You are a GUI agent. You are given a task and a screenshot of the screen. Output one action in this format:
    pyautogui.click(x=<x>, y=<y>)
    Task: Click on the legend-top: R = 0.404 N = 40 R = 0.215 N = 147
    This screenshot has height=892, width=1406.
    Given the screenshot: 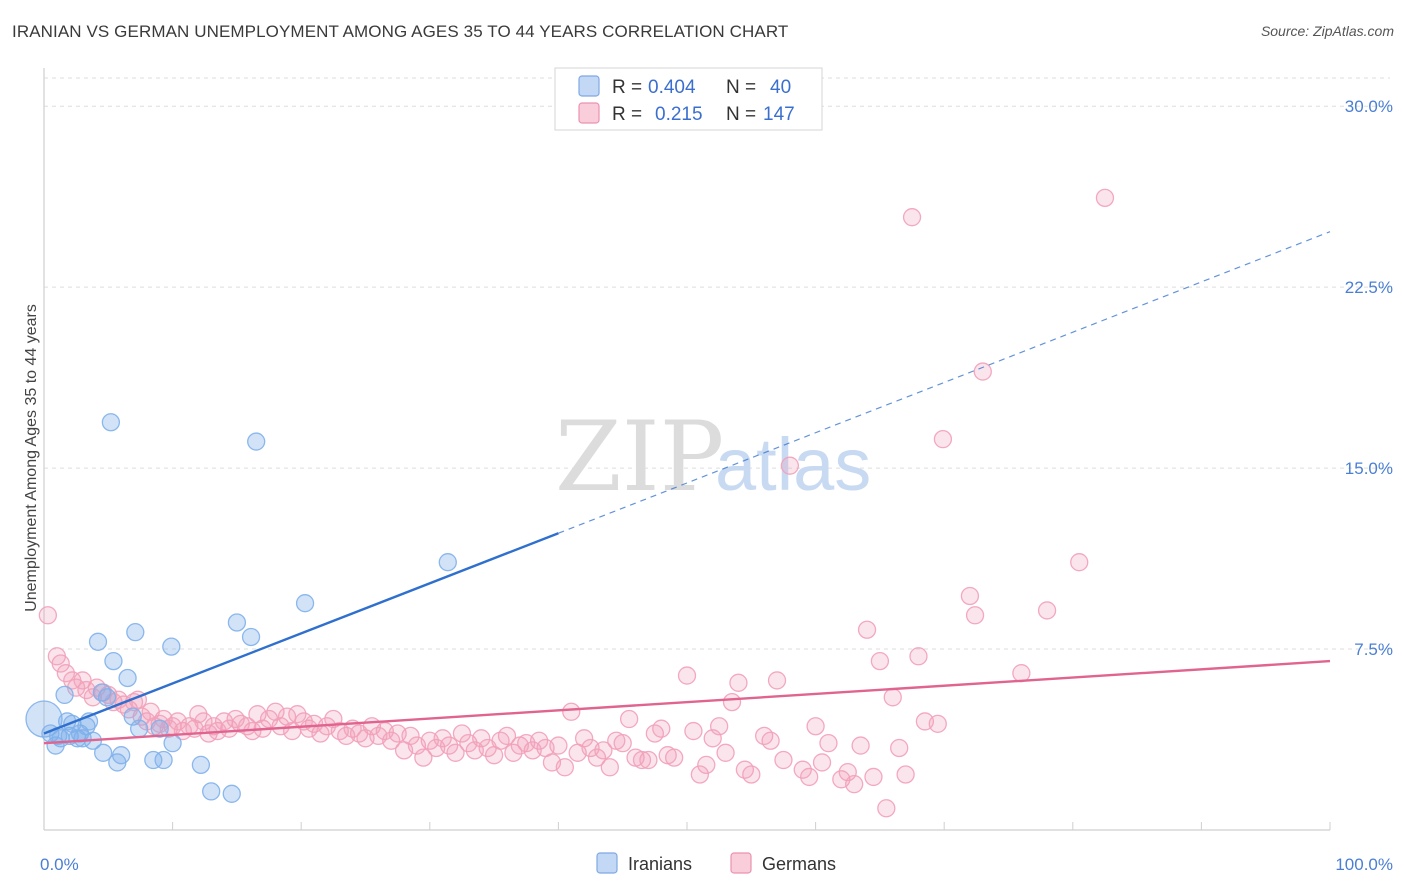 What is the action you would take?
    pyautogui.click(x=688, y=99)
    